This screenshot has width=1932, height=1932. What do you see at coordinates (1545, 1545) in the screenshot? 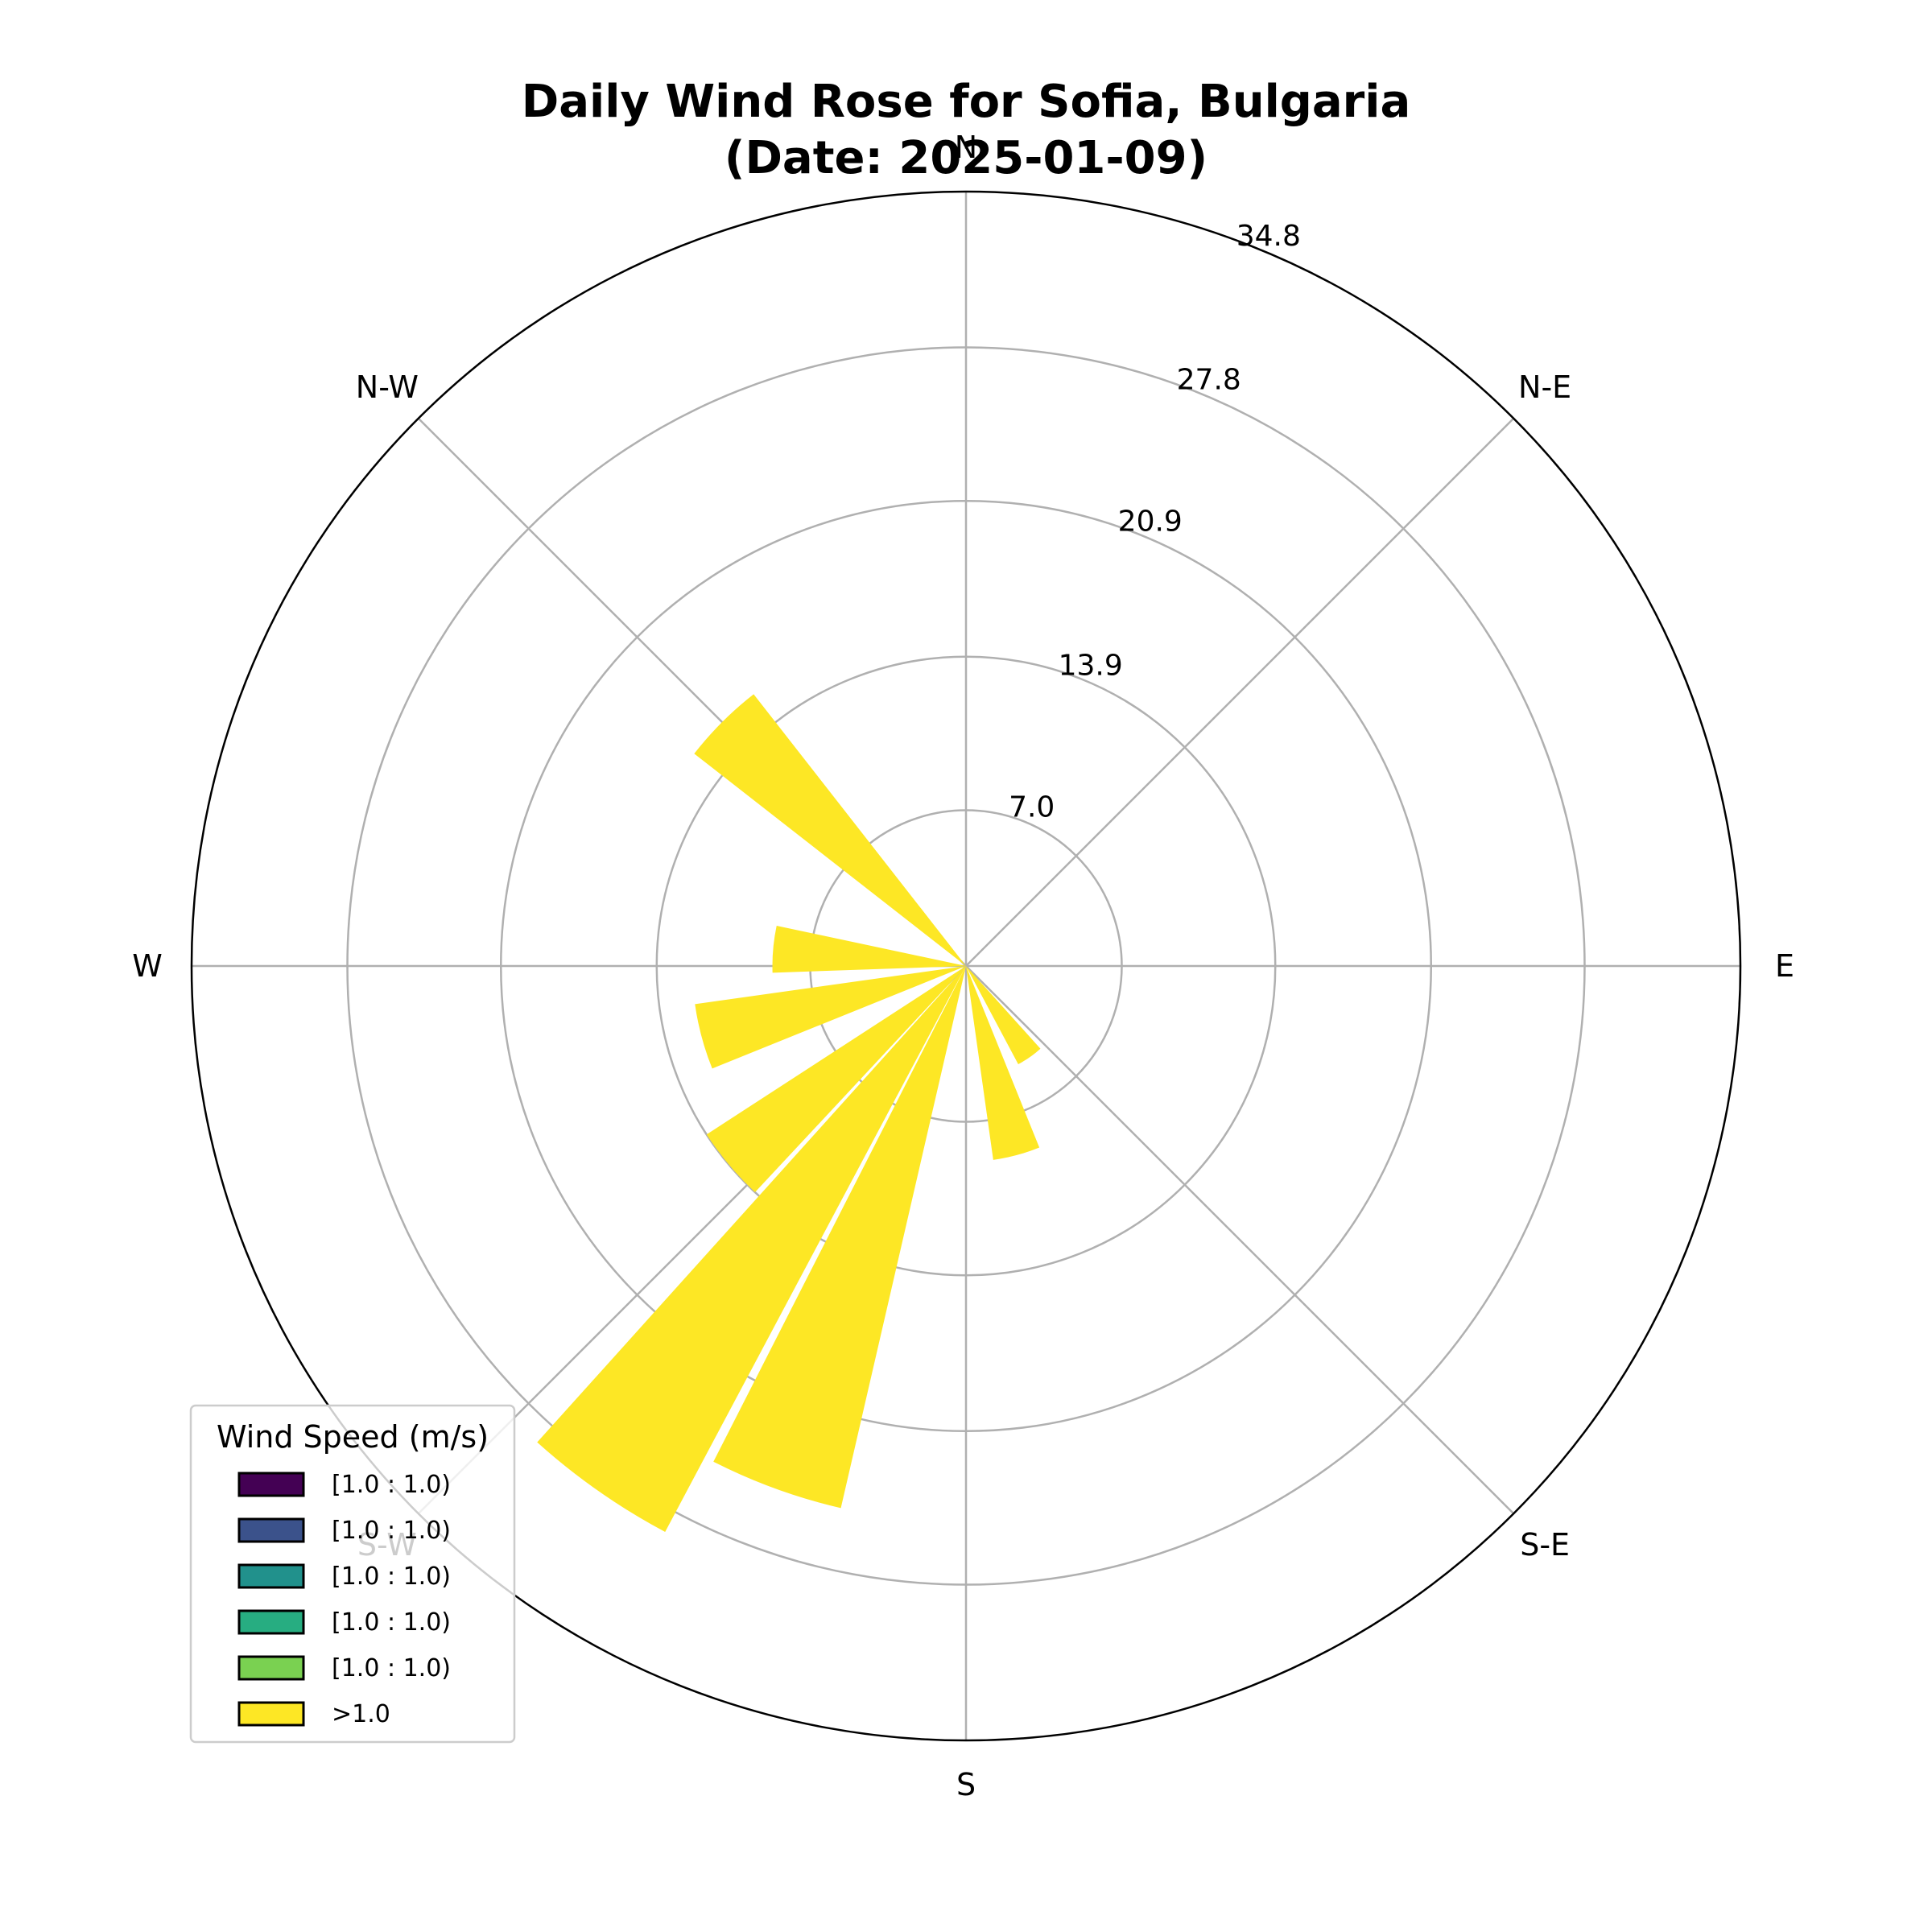
I see `direction-label-s-e: S-E` at bounding box center [1545, 1545].